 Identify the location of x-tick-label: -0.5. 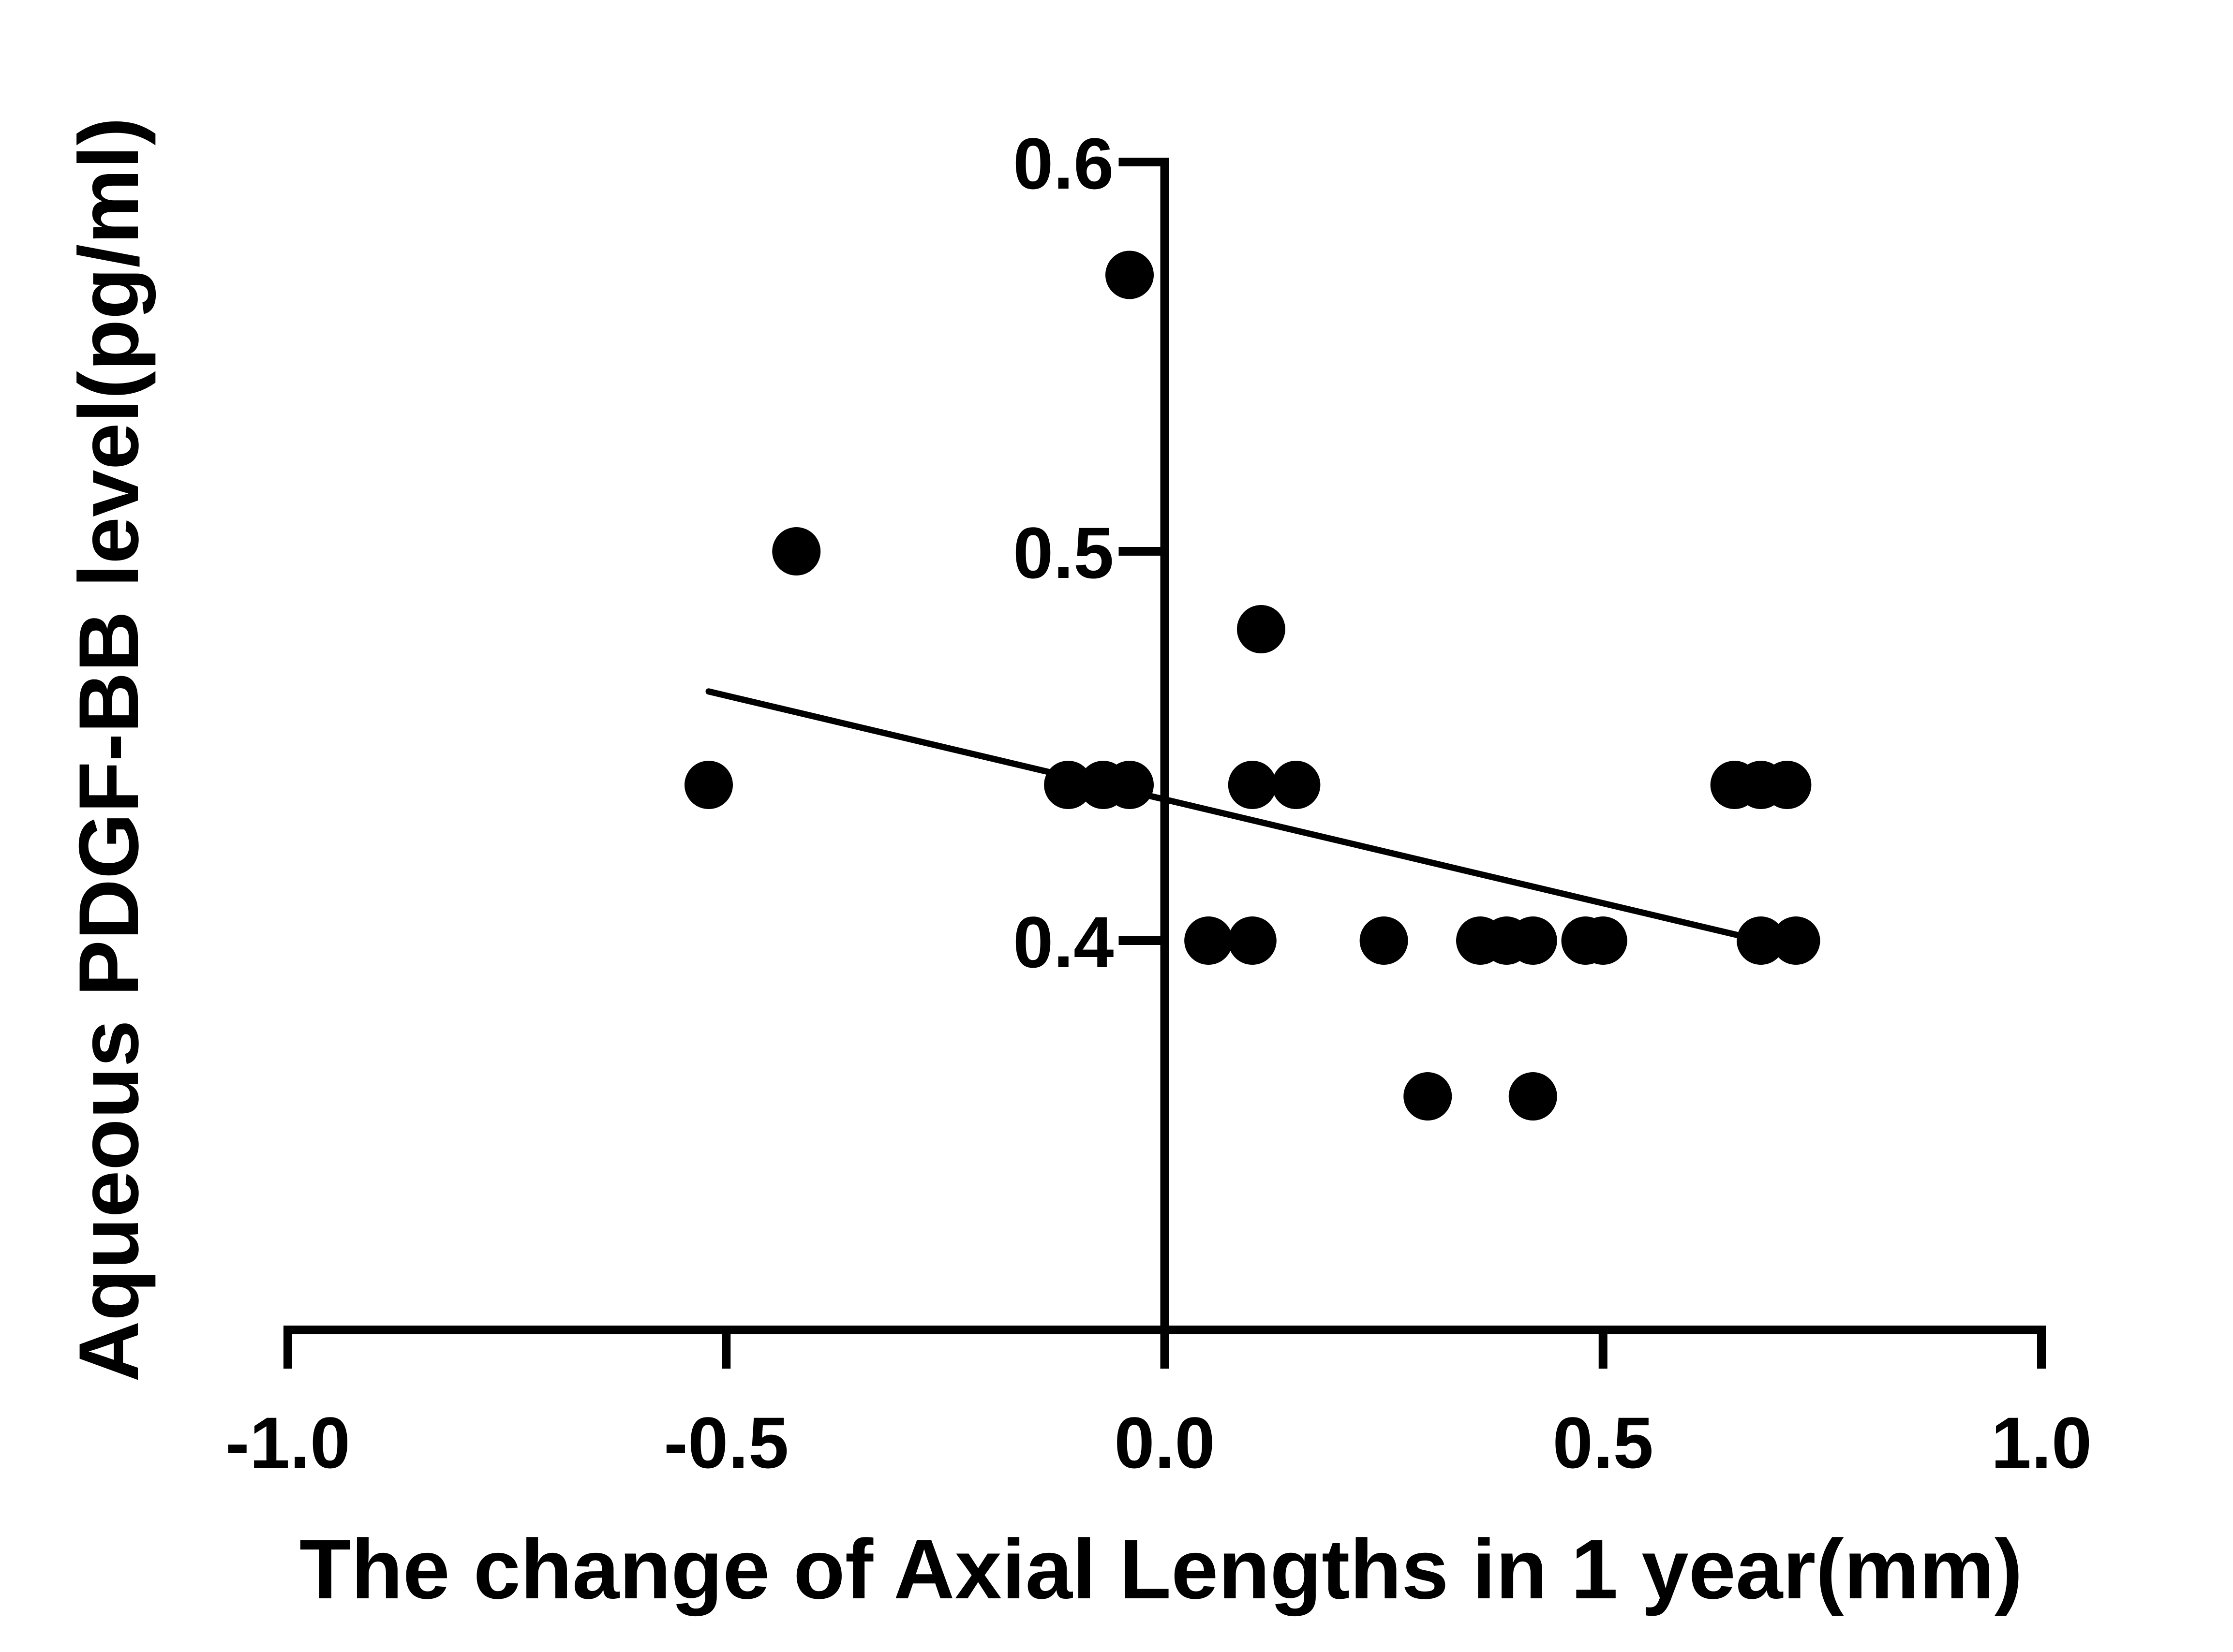
(726, 1442).